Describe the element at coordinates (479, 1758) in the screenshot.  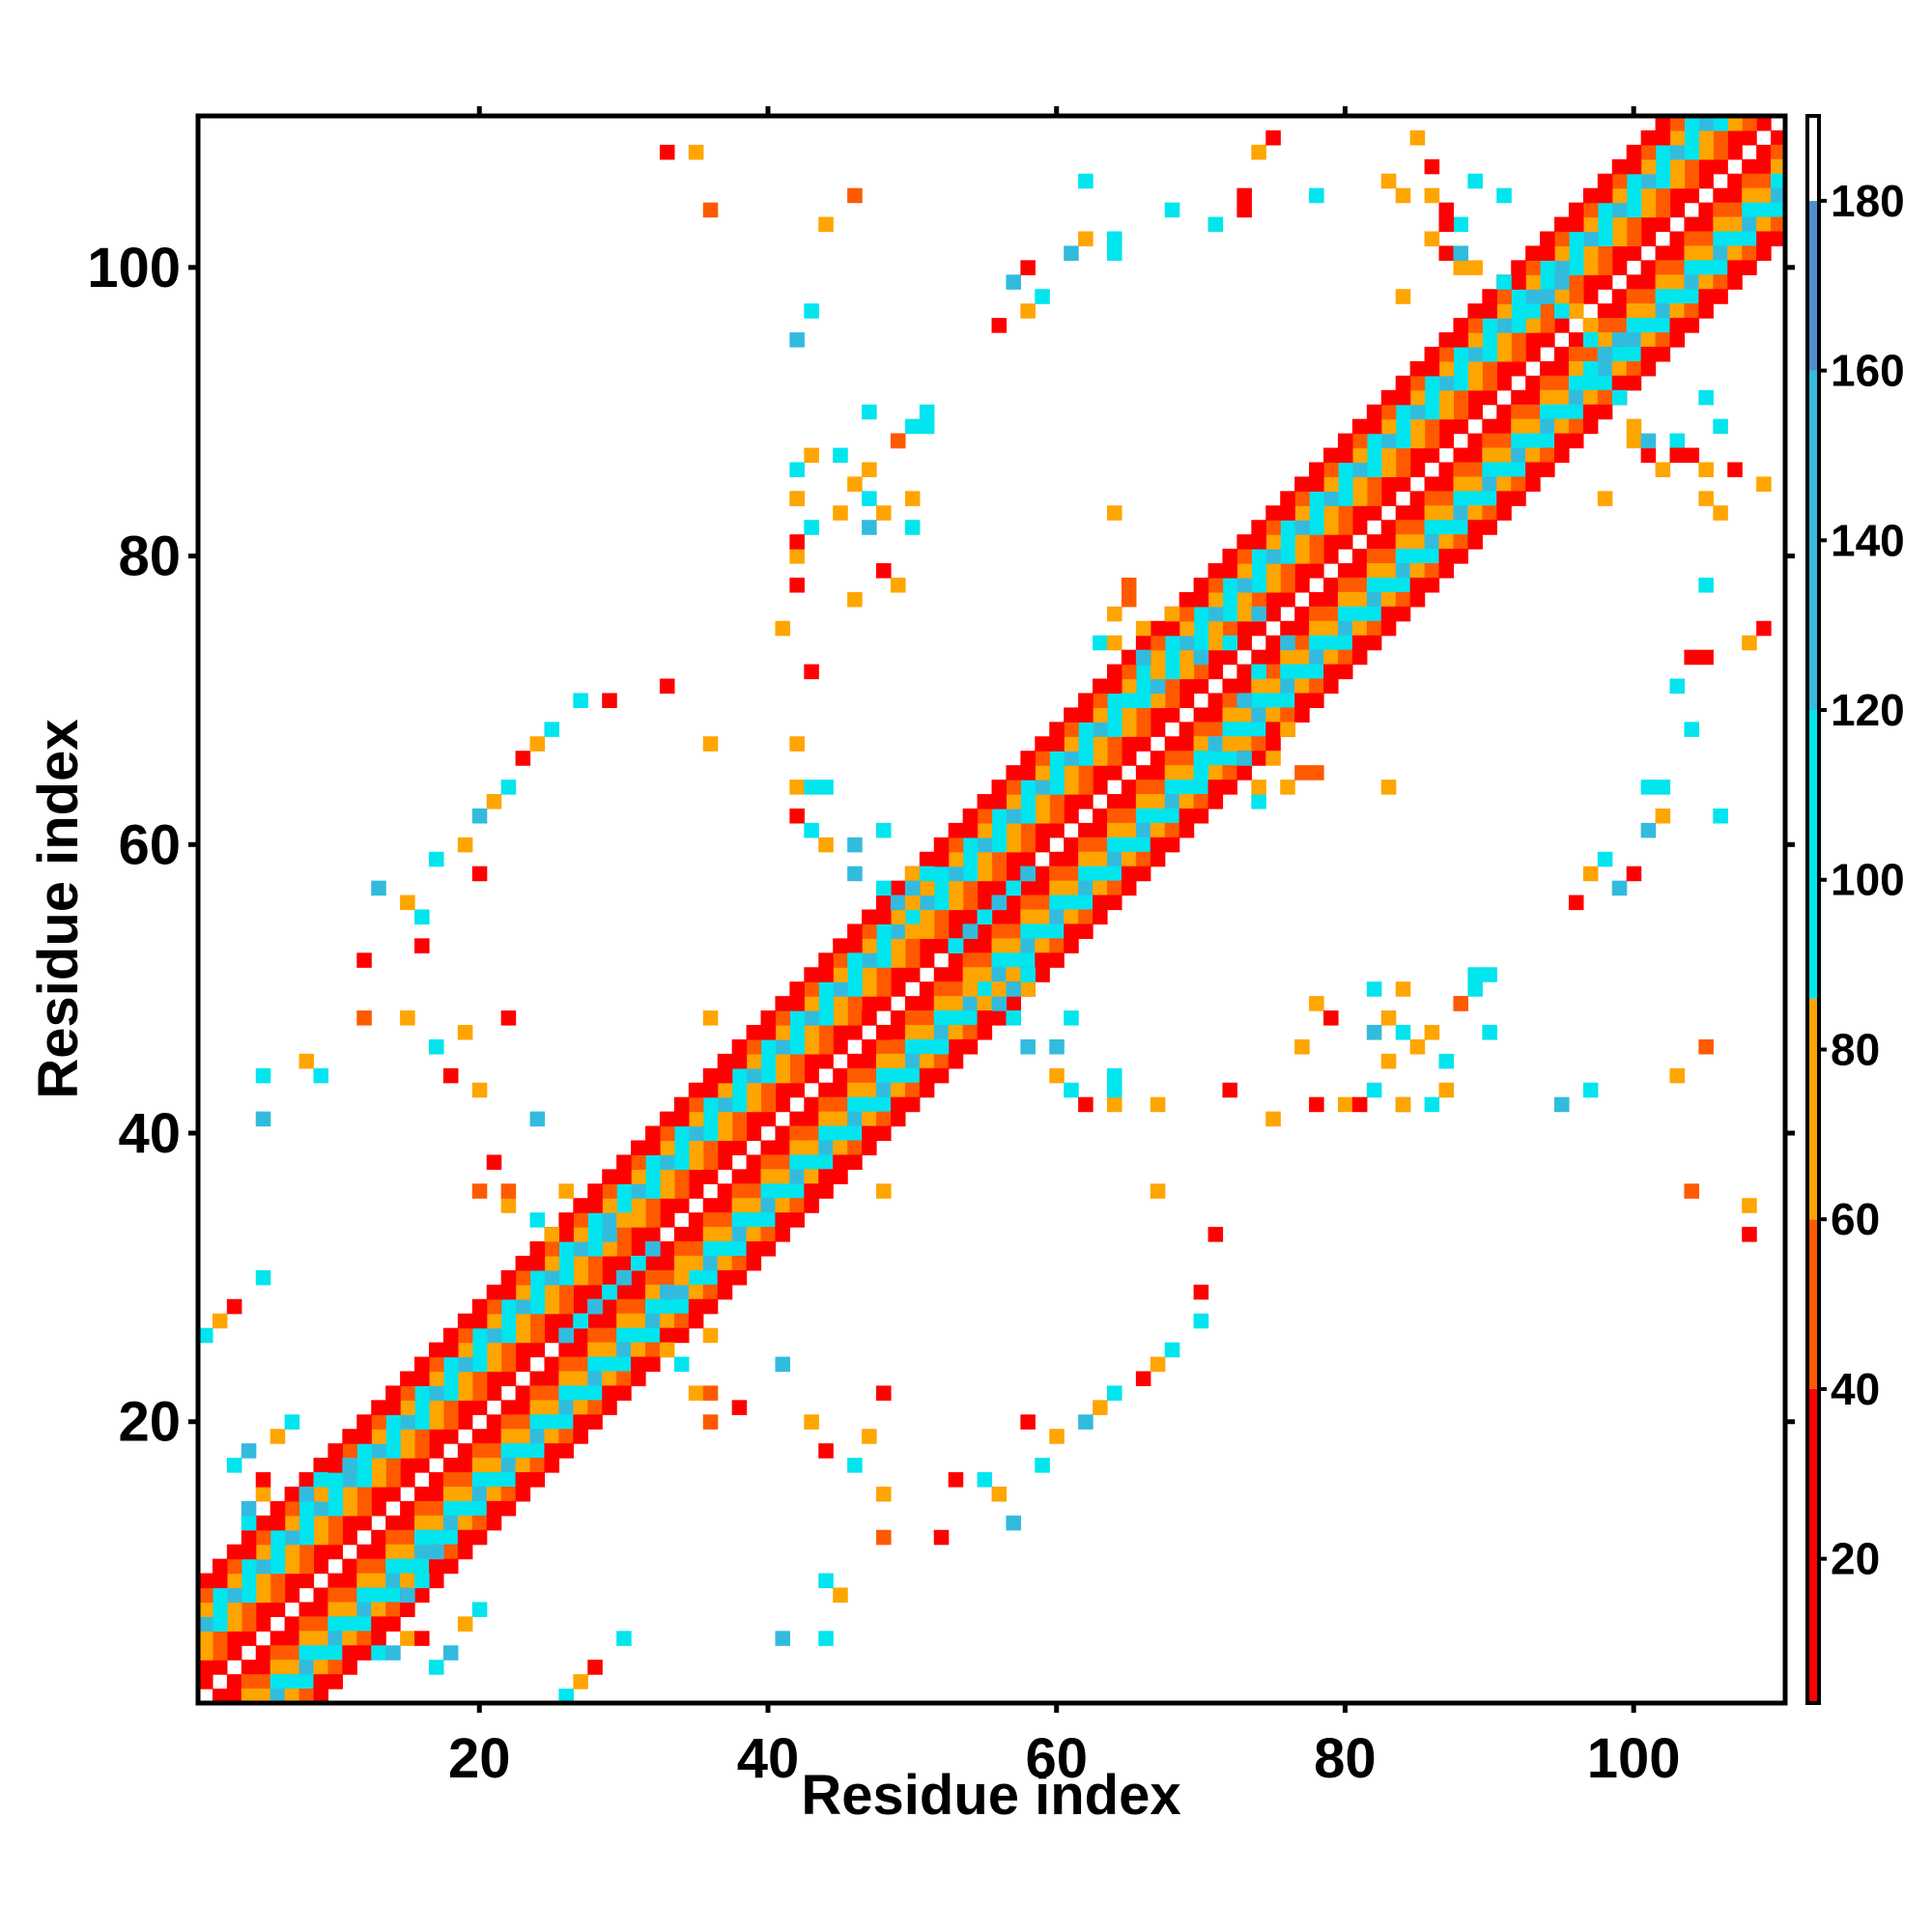
I see `x-tick-label: 20` at that location.